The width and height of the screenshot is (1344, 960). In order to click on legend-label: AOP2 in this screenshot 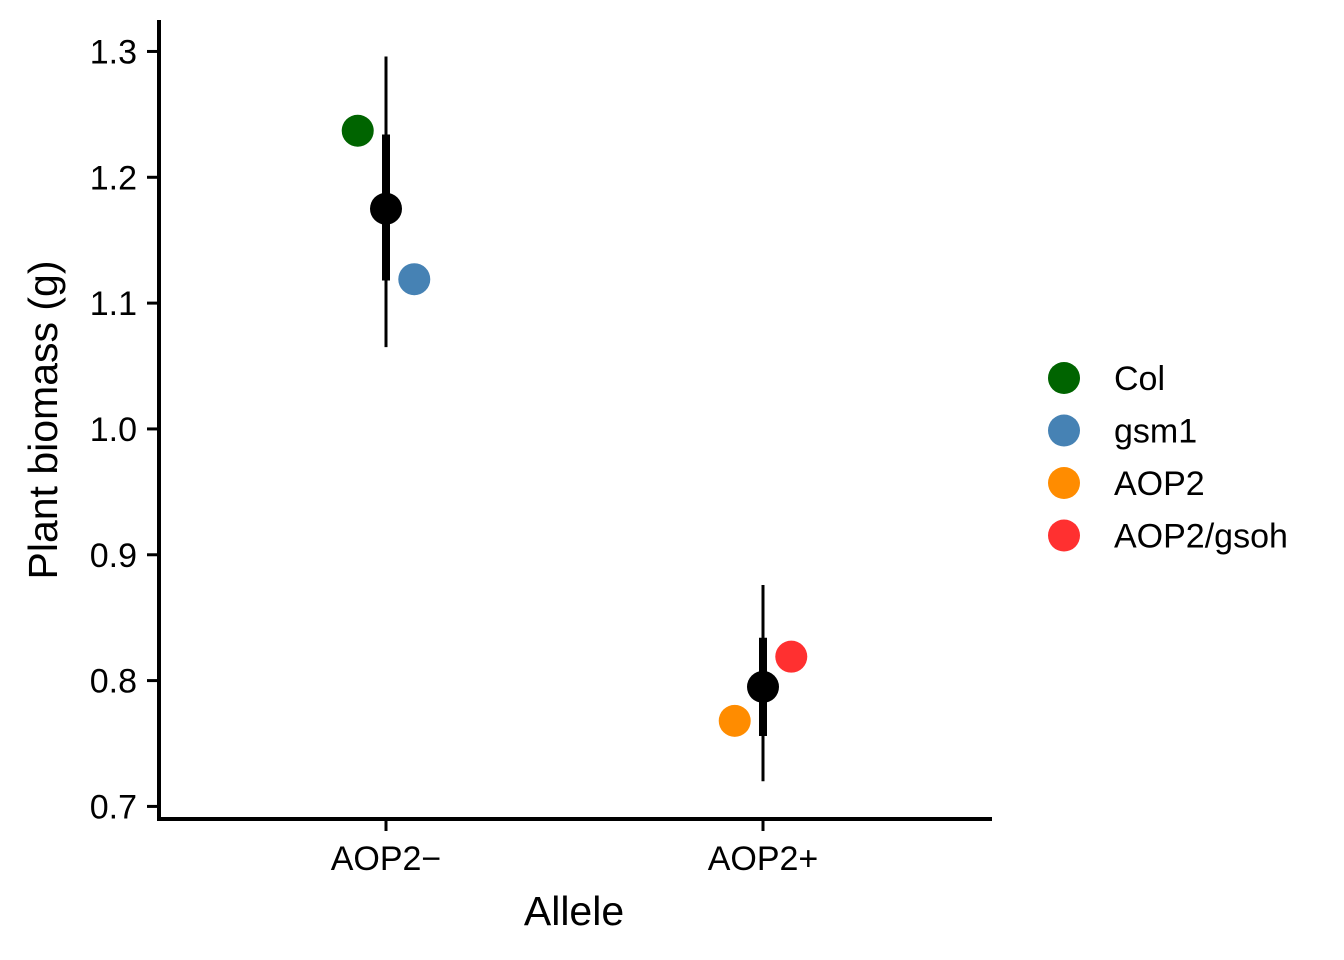, I will do `click(1159, 484)`.